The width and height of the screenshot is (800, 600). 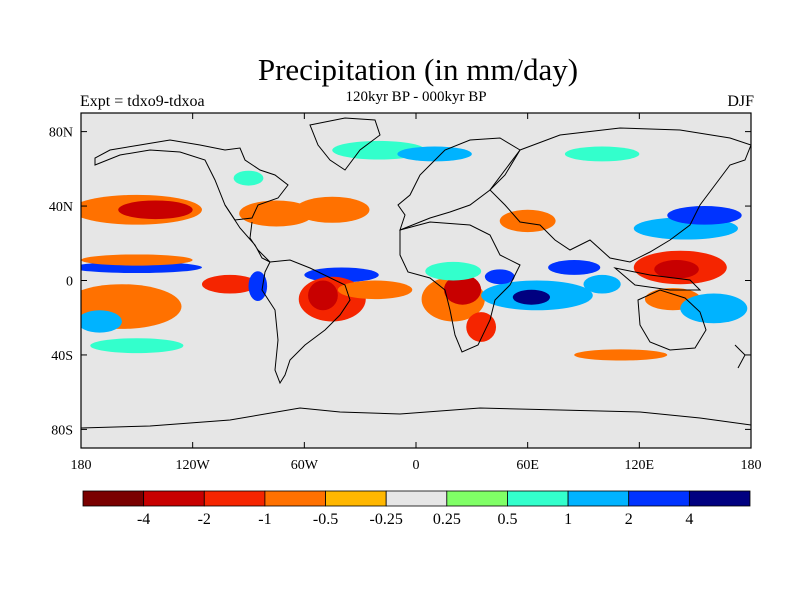 What do you see at coordinates (191, 180) in the screenshot?
I see `north-america-coastline` at bounding box center [191, 180].